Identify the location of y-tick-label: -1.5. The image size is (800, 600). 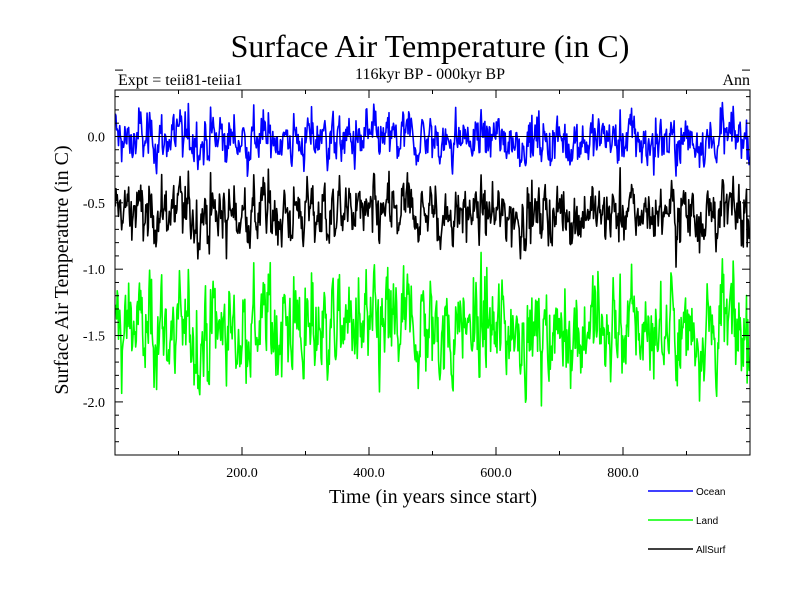
(94, 337).